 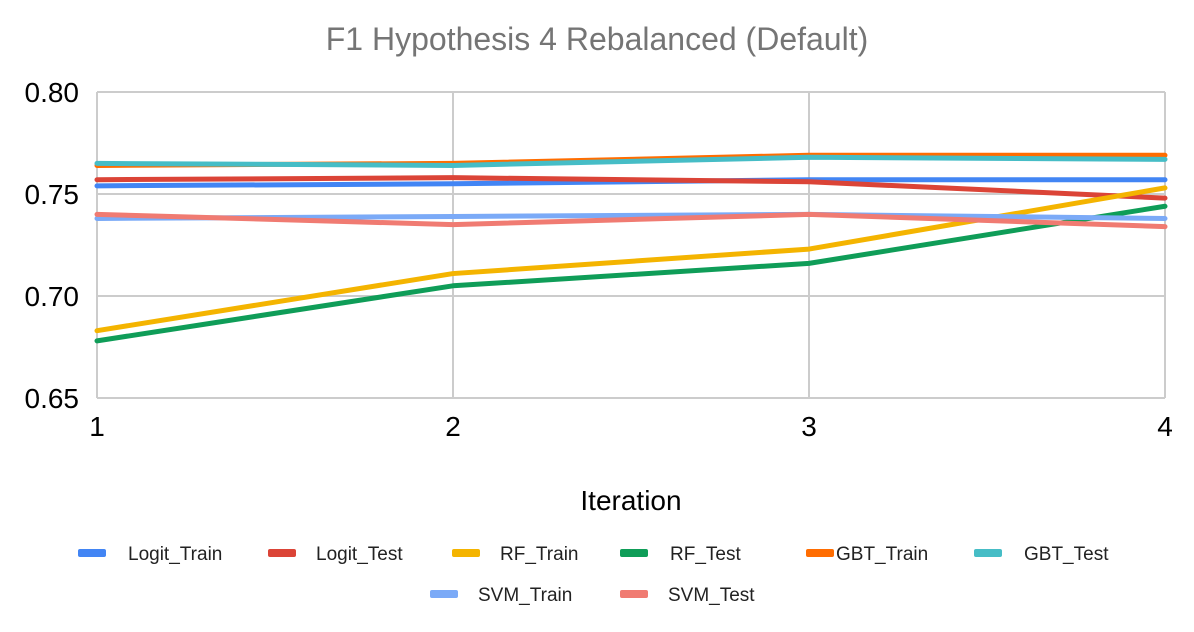 I want to click on chart-title: F1 Hypothesis 4 Rebalanced (Default), so click(x=597, y=39).